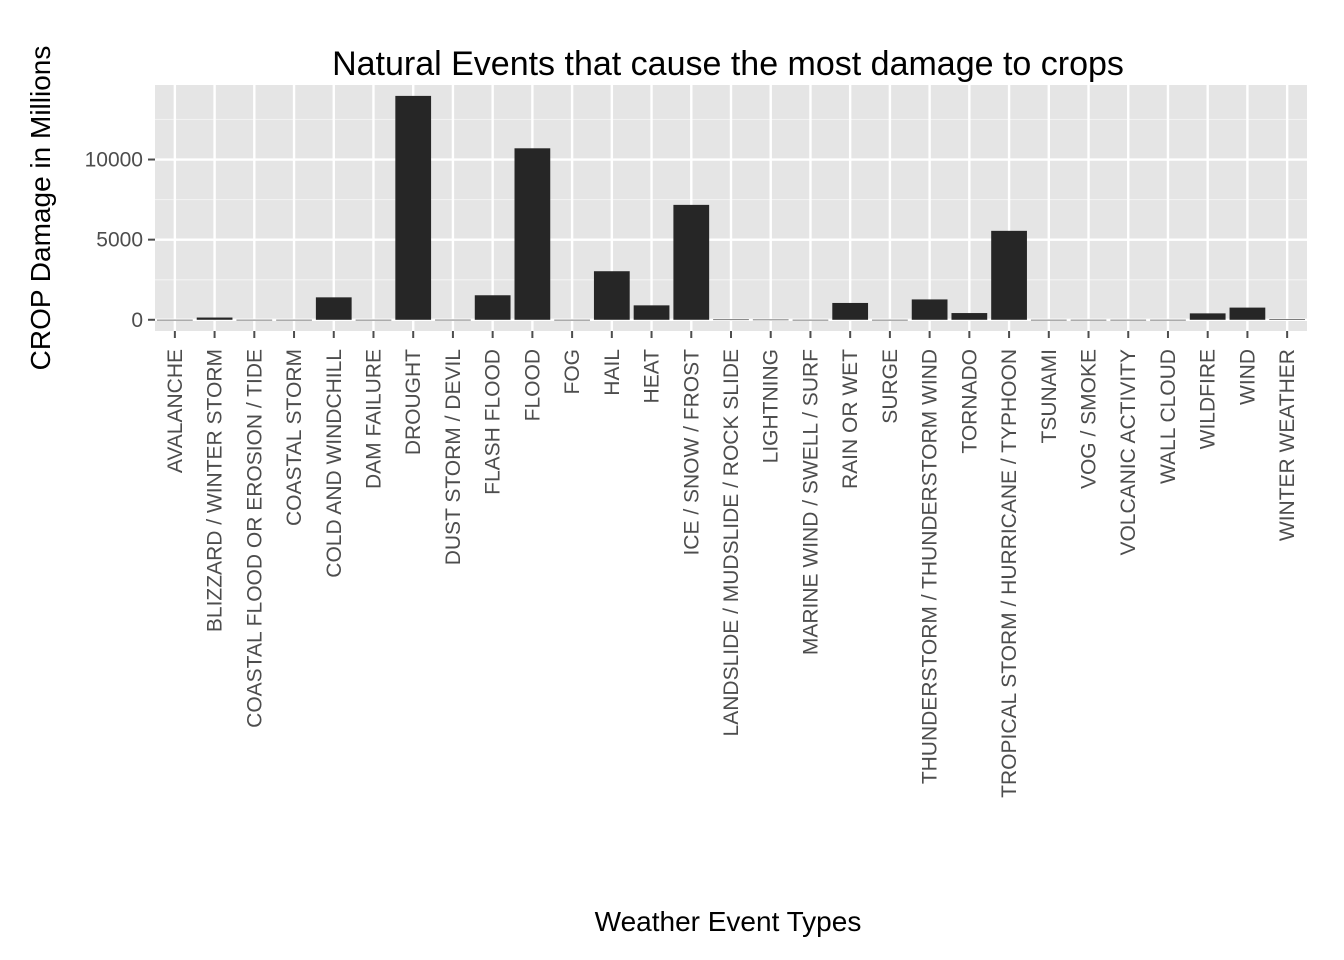 The width and height of the screenshot is (1344, 960). I want to click on x-tick-label: TORNADO, so click(969, 401).